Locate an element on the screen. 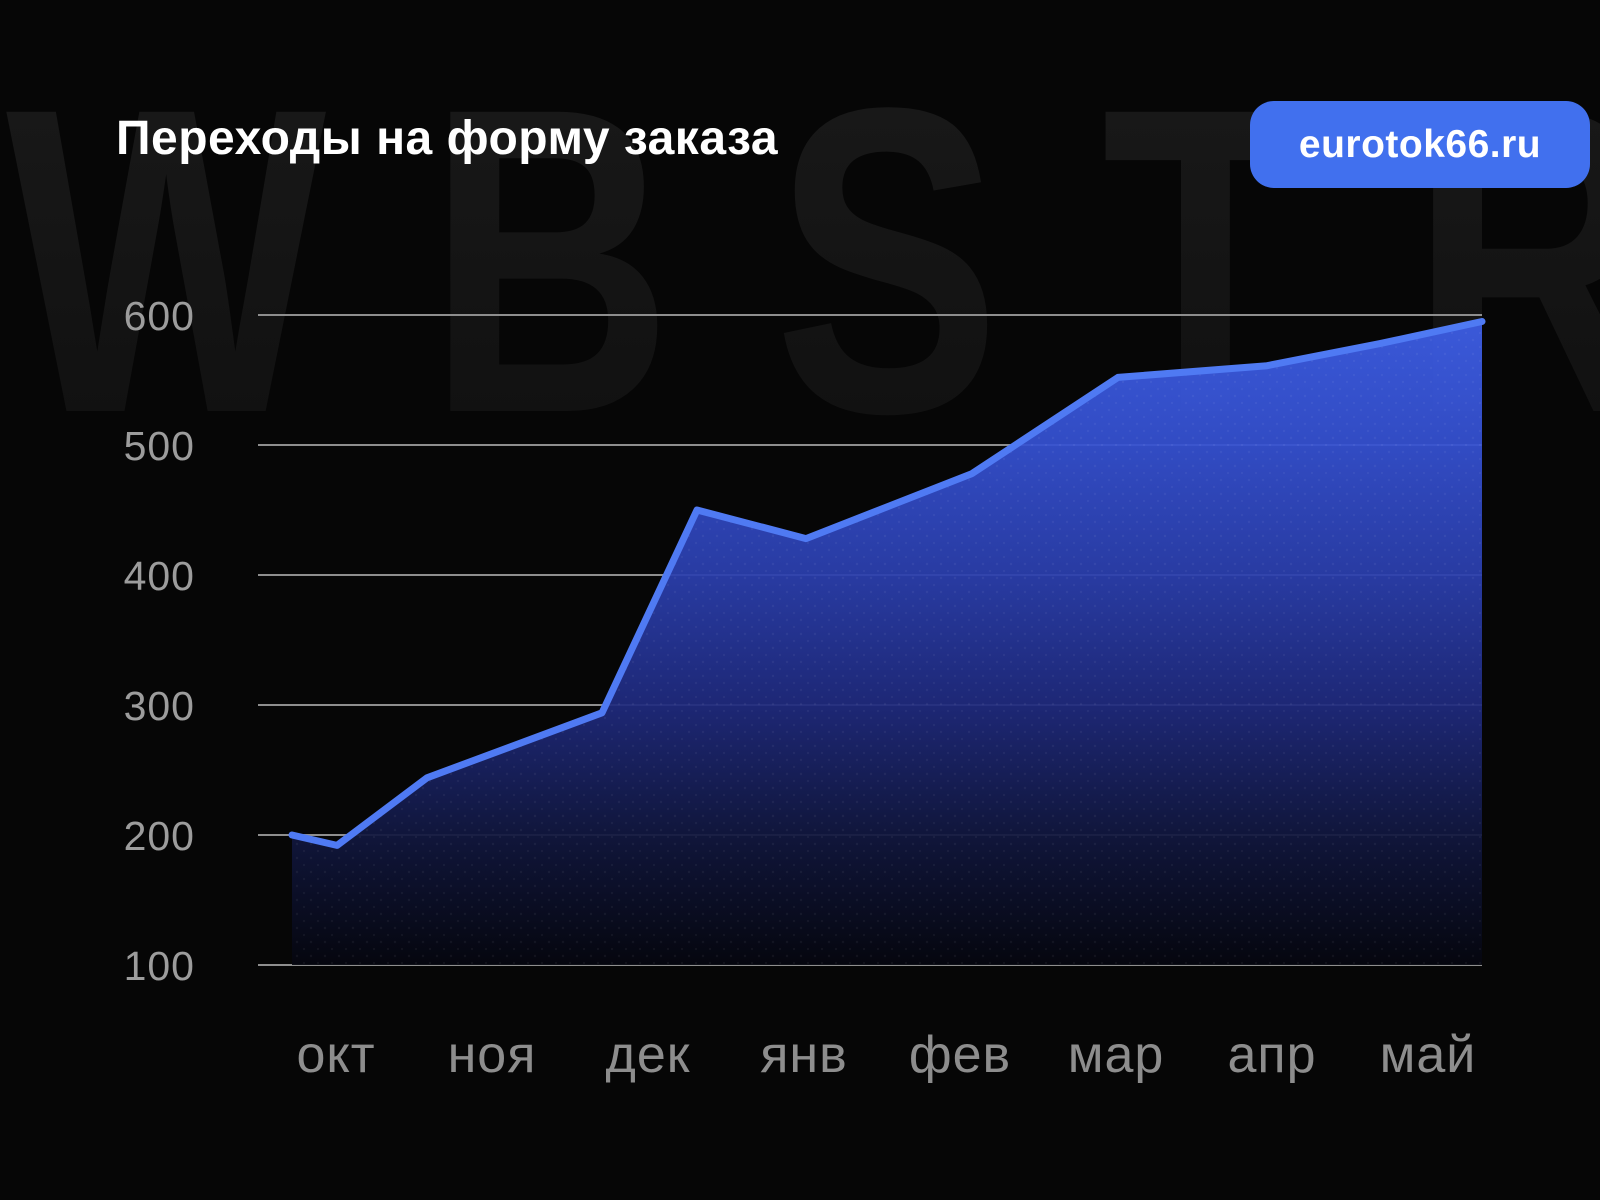 The image size is (1600, 1200). y-axis-label-400: 400 is located at coordinates (159, 576).